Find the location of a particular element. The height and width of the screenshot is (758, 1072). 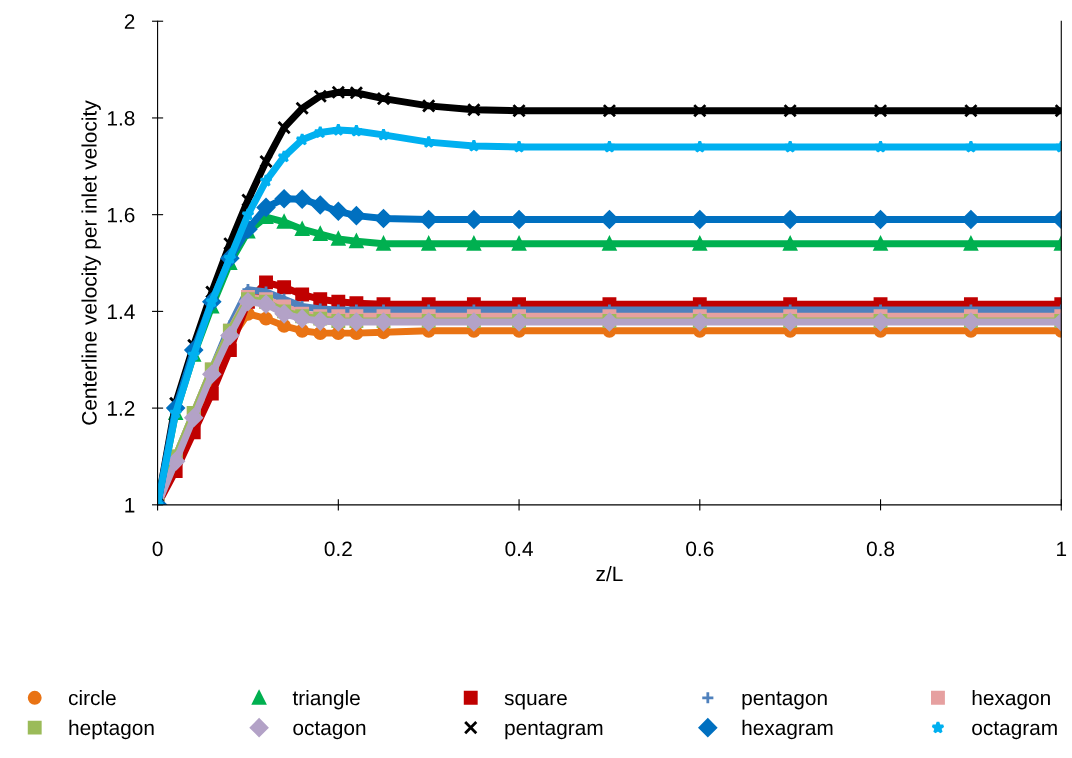

x-tick-label: 0 is located at coordinates (157, 549).